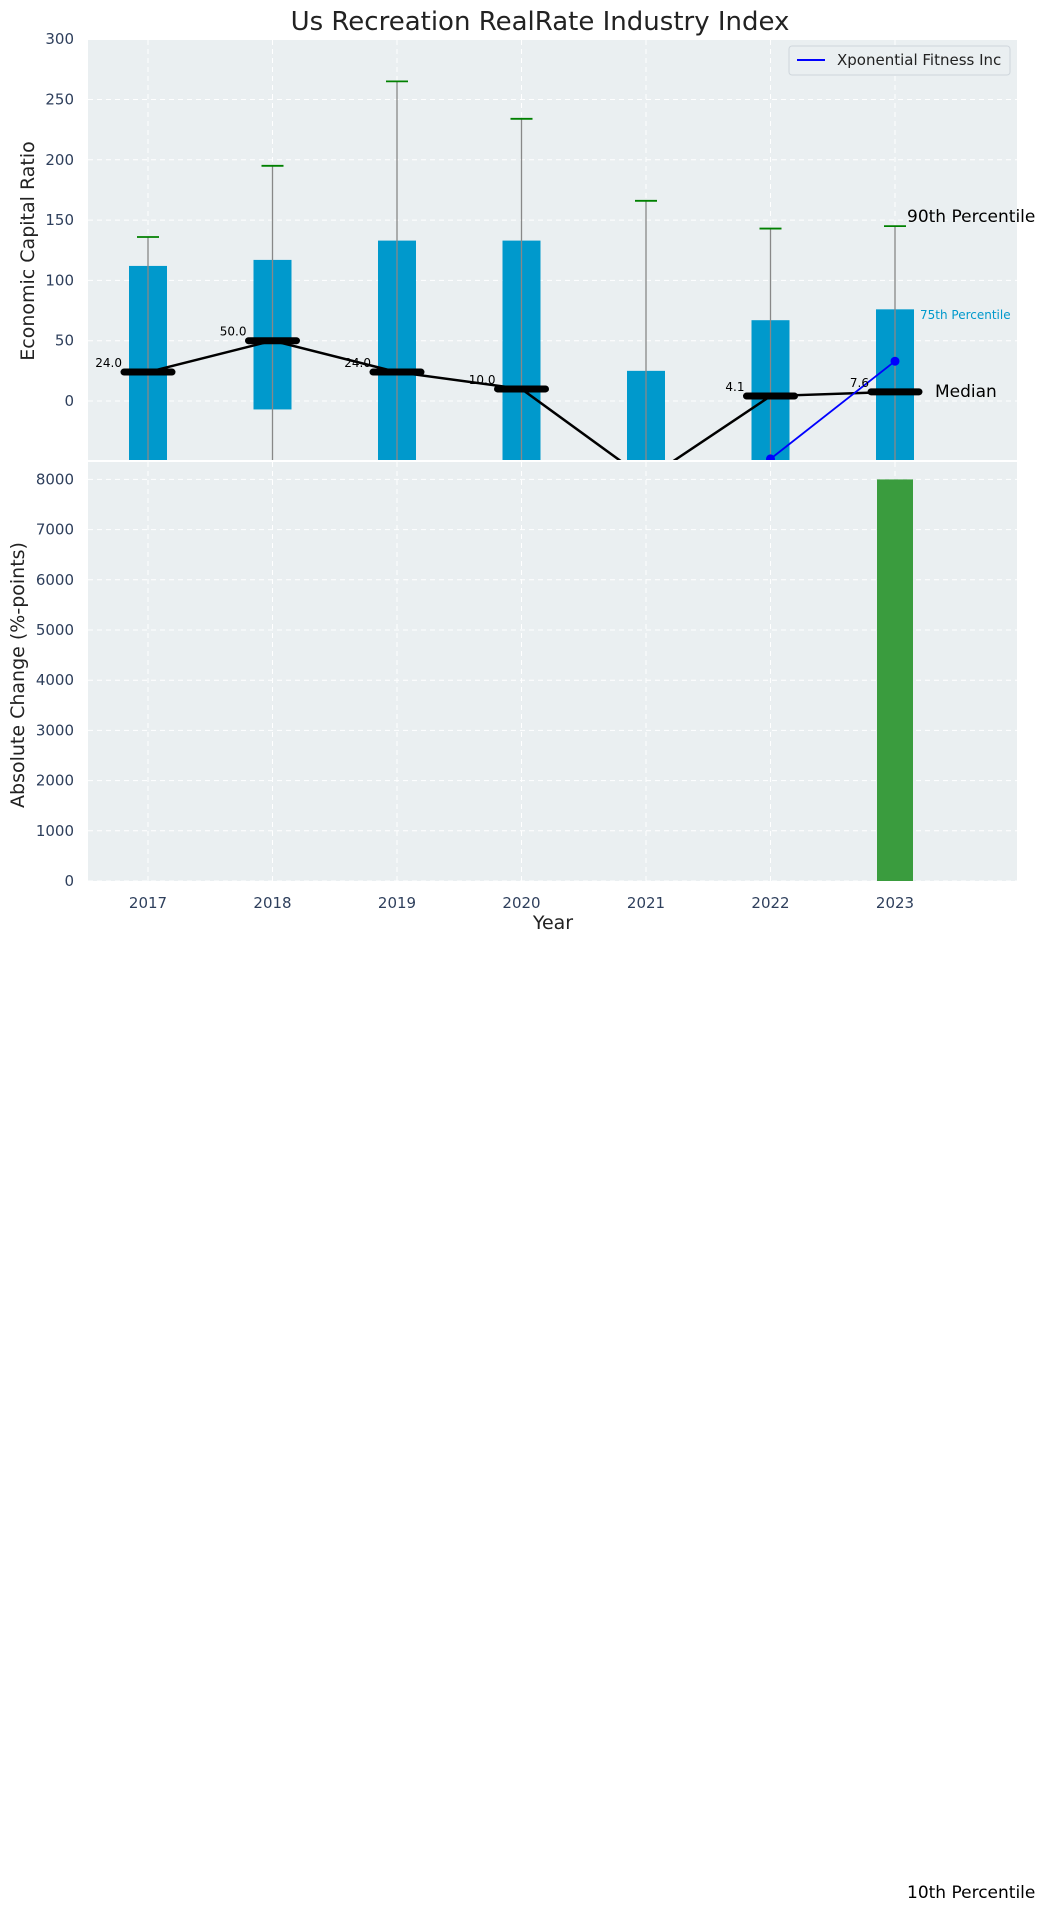 The width and height of the screenshot is (1041, 1909). I want to click on median-value-label: 50.0, so click(233, 332).